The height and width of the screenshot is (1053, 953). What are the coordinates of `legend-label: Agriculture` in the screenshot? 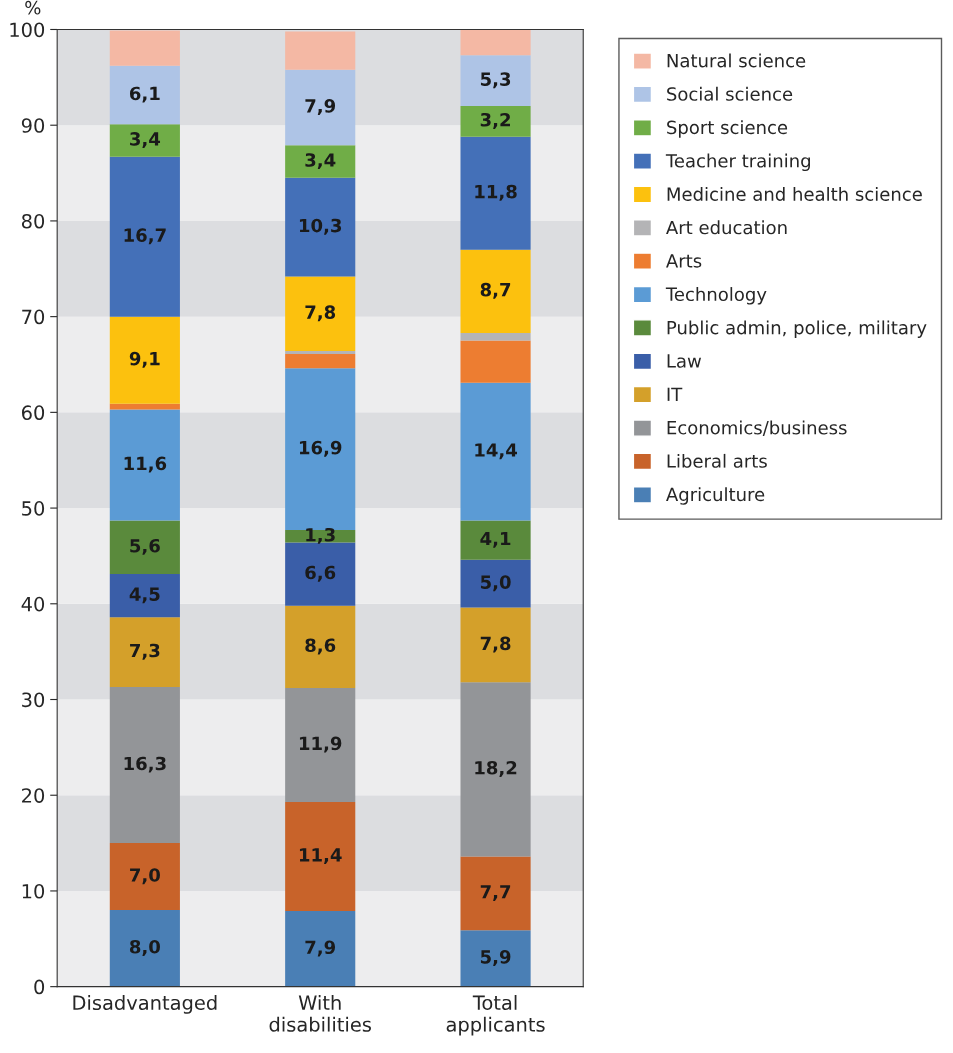 It's located at (715, 496).